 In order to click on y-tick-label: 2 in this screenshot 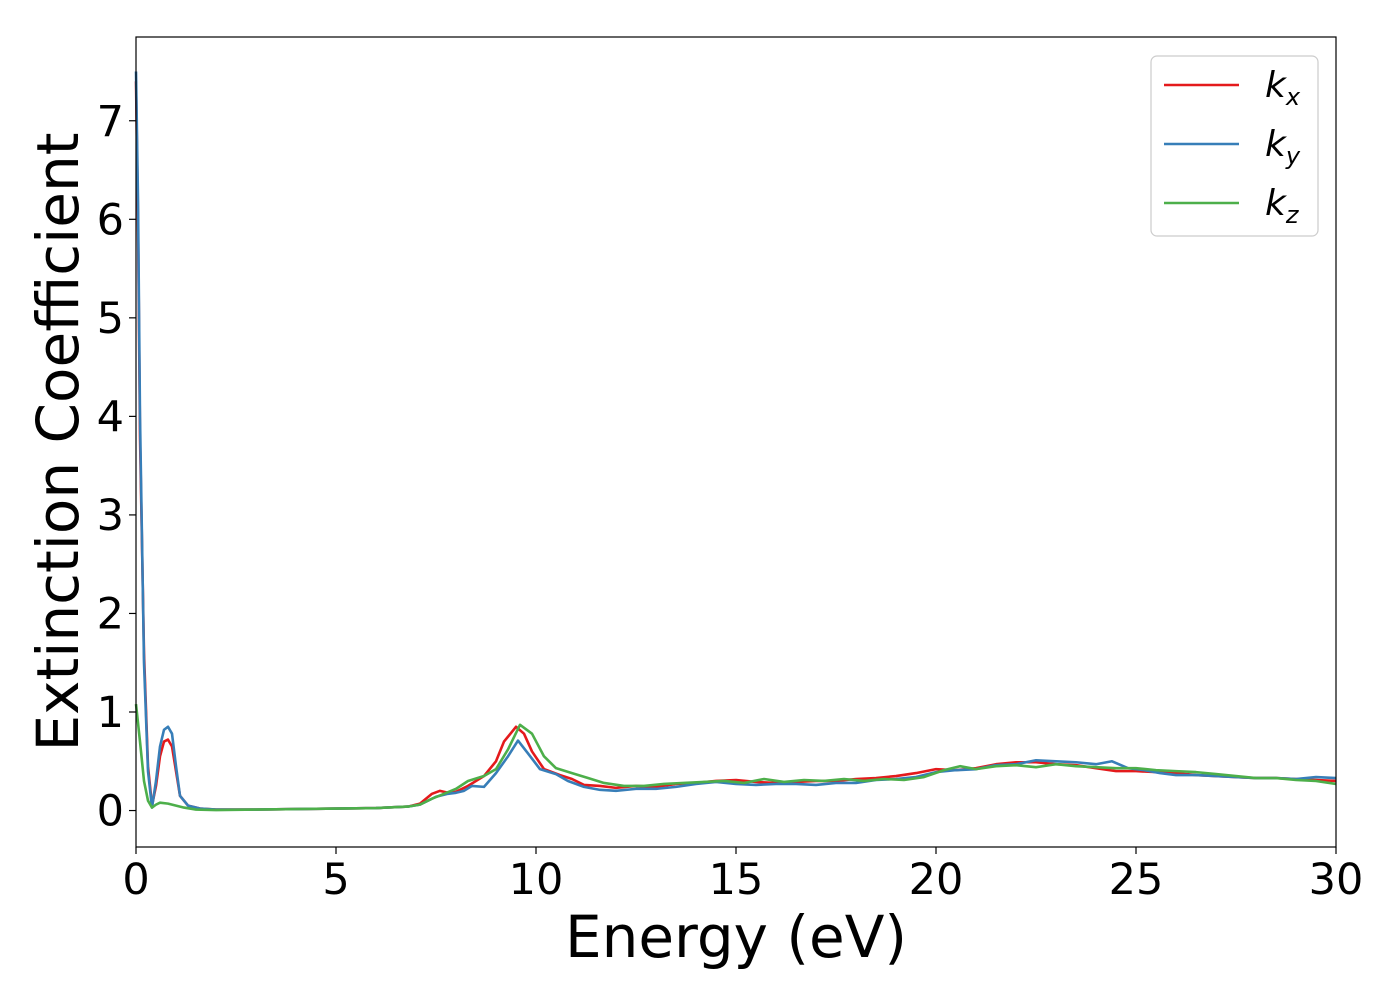, I will do `click(110, 614)`.